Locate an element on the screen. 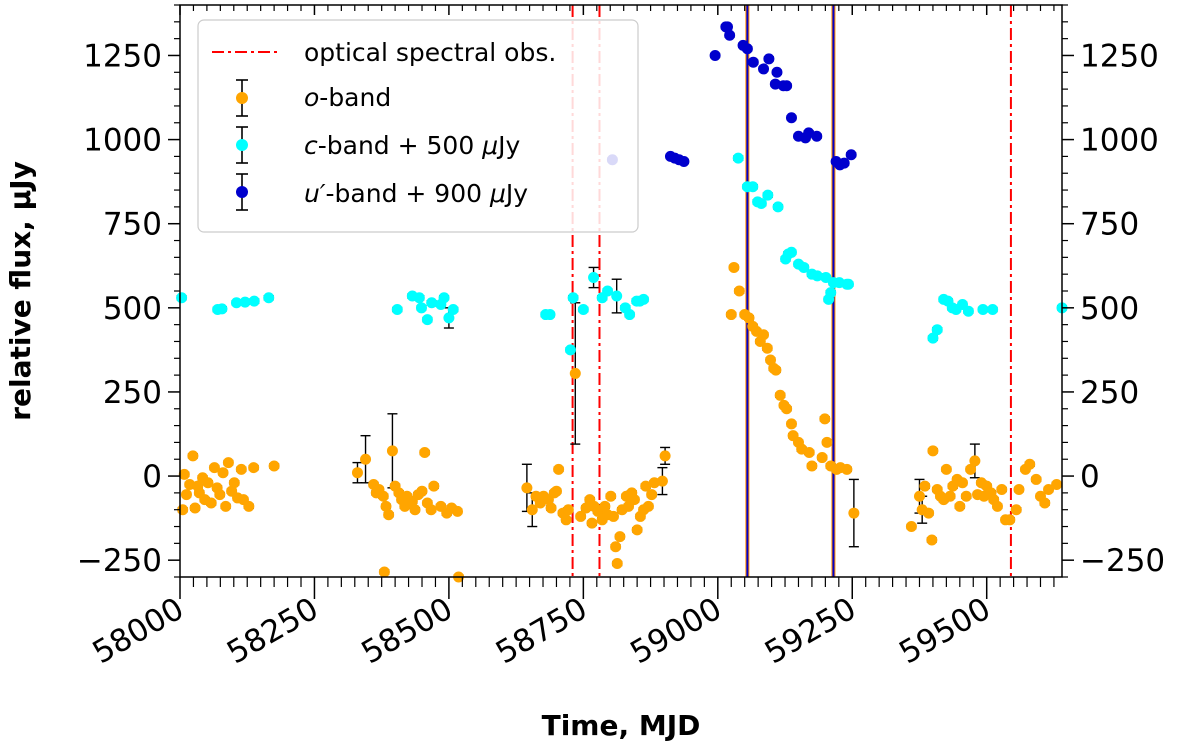 The width and height of the screenshot is (1200, 743). x-tick-label: 58500 is located at coordinates (406, 631).